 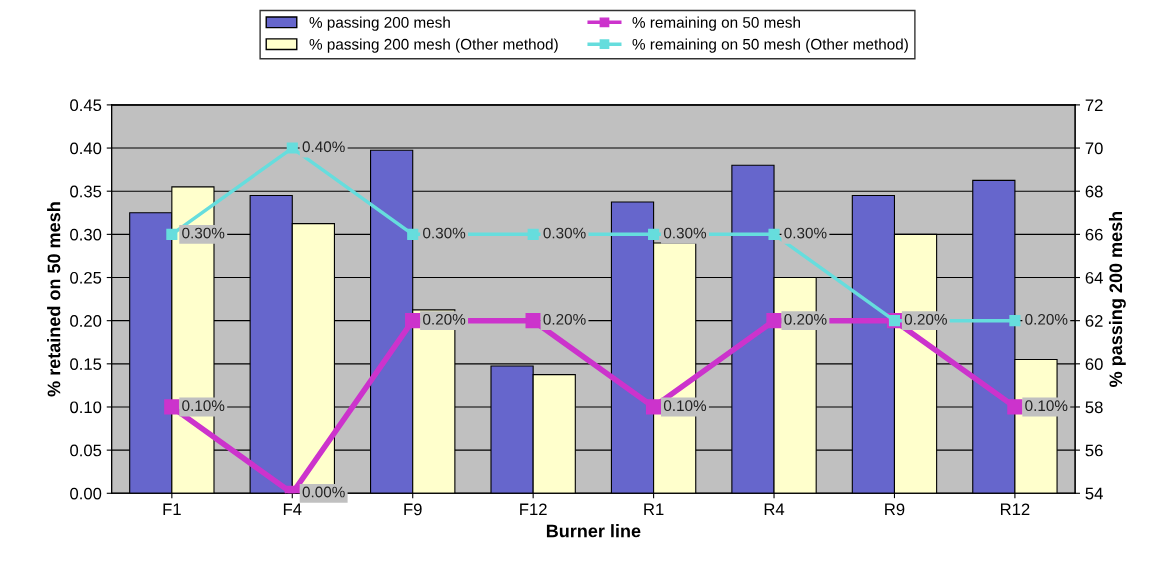 I want to click on y2-tick-label: 66, so click(x=1094, y=234).